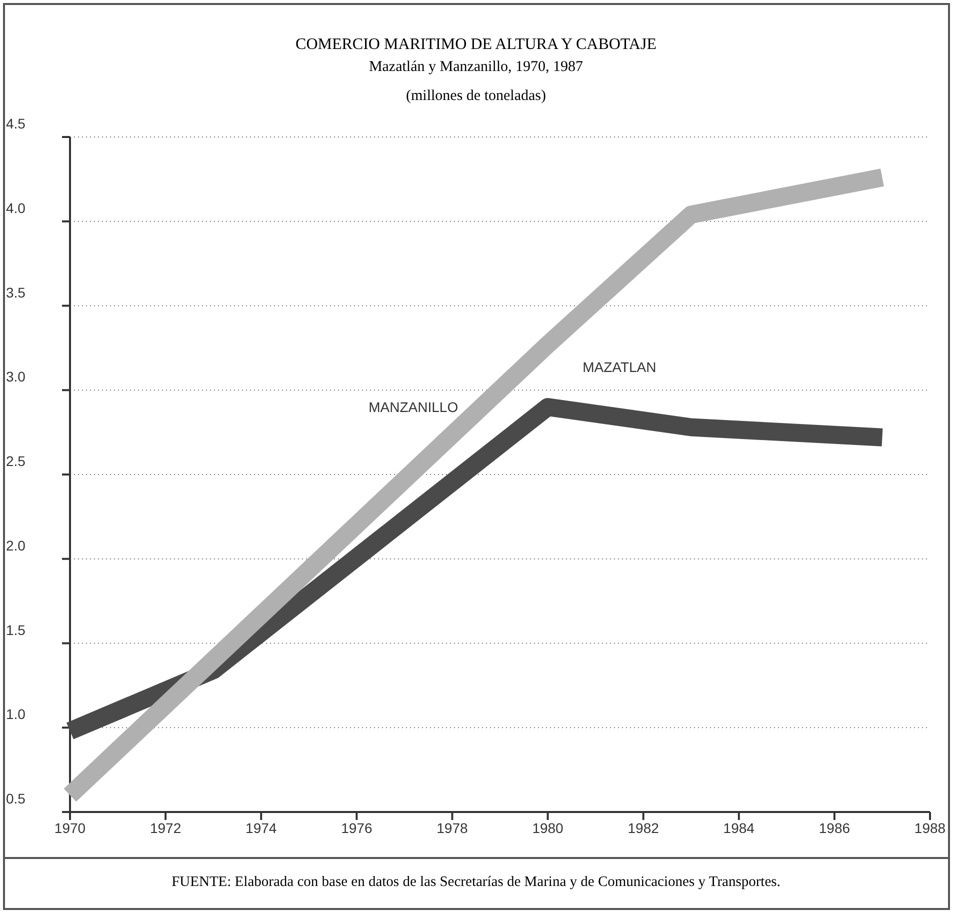 This screenshot has height=919, width=953. Describe the element at coordinates (16, 208) in the screenshot. I see `y-tick-label: 4.0` at that location.